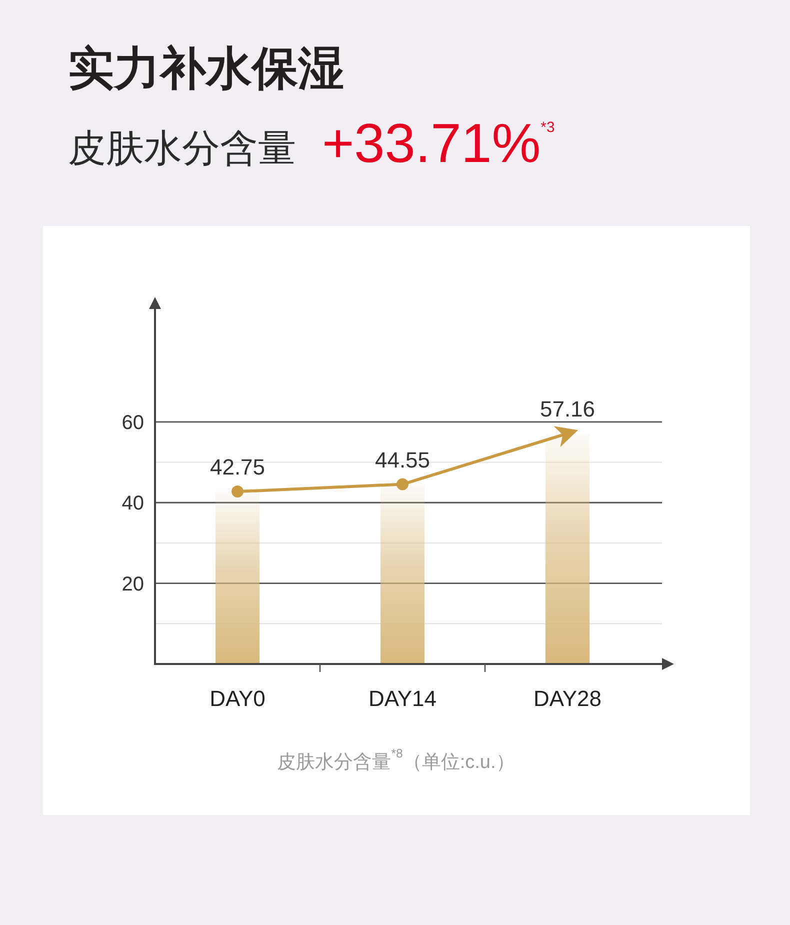 Image resolution: width=790 pixels, height=925 pixels. What do you see at coordinates (567, 698) in the screenshot?
I see `x-tick-label: DAY28` at bounding box center [567, 698].